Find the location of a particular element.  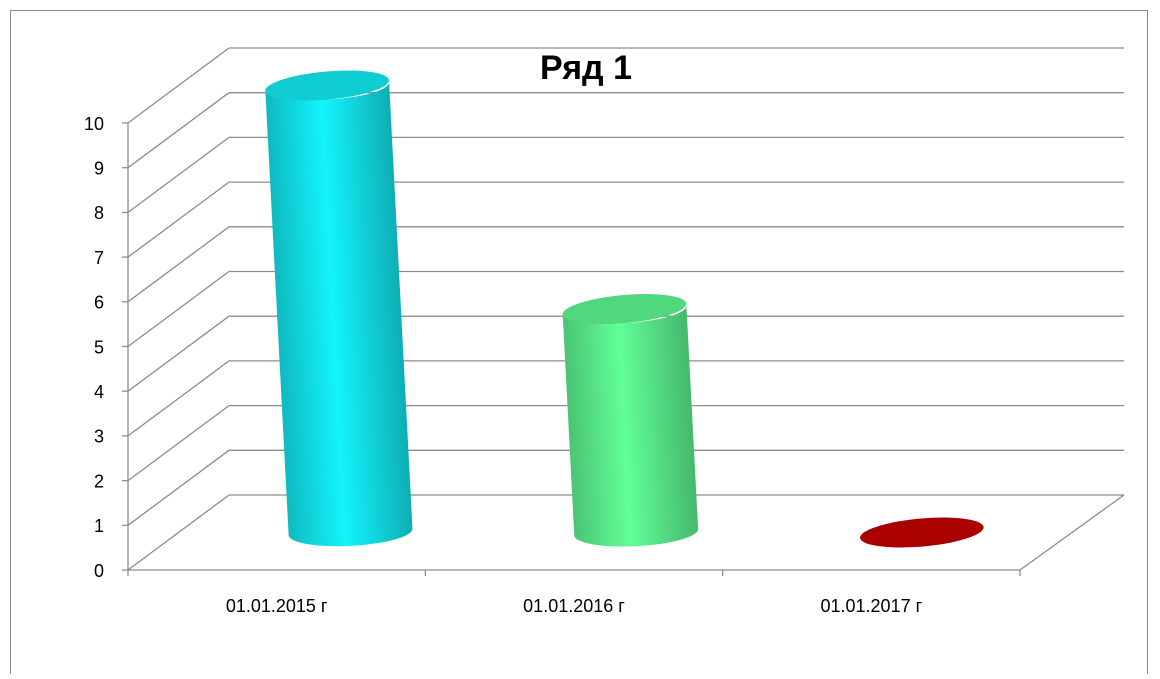

y-tick-label: 4 is located at coordinates (99, 392).